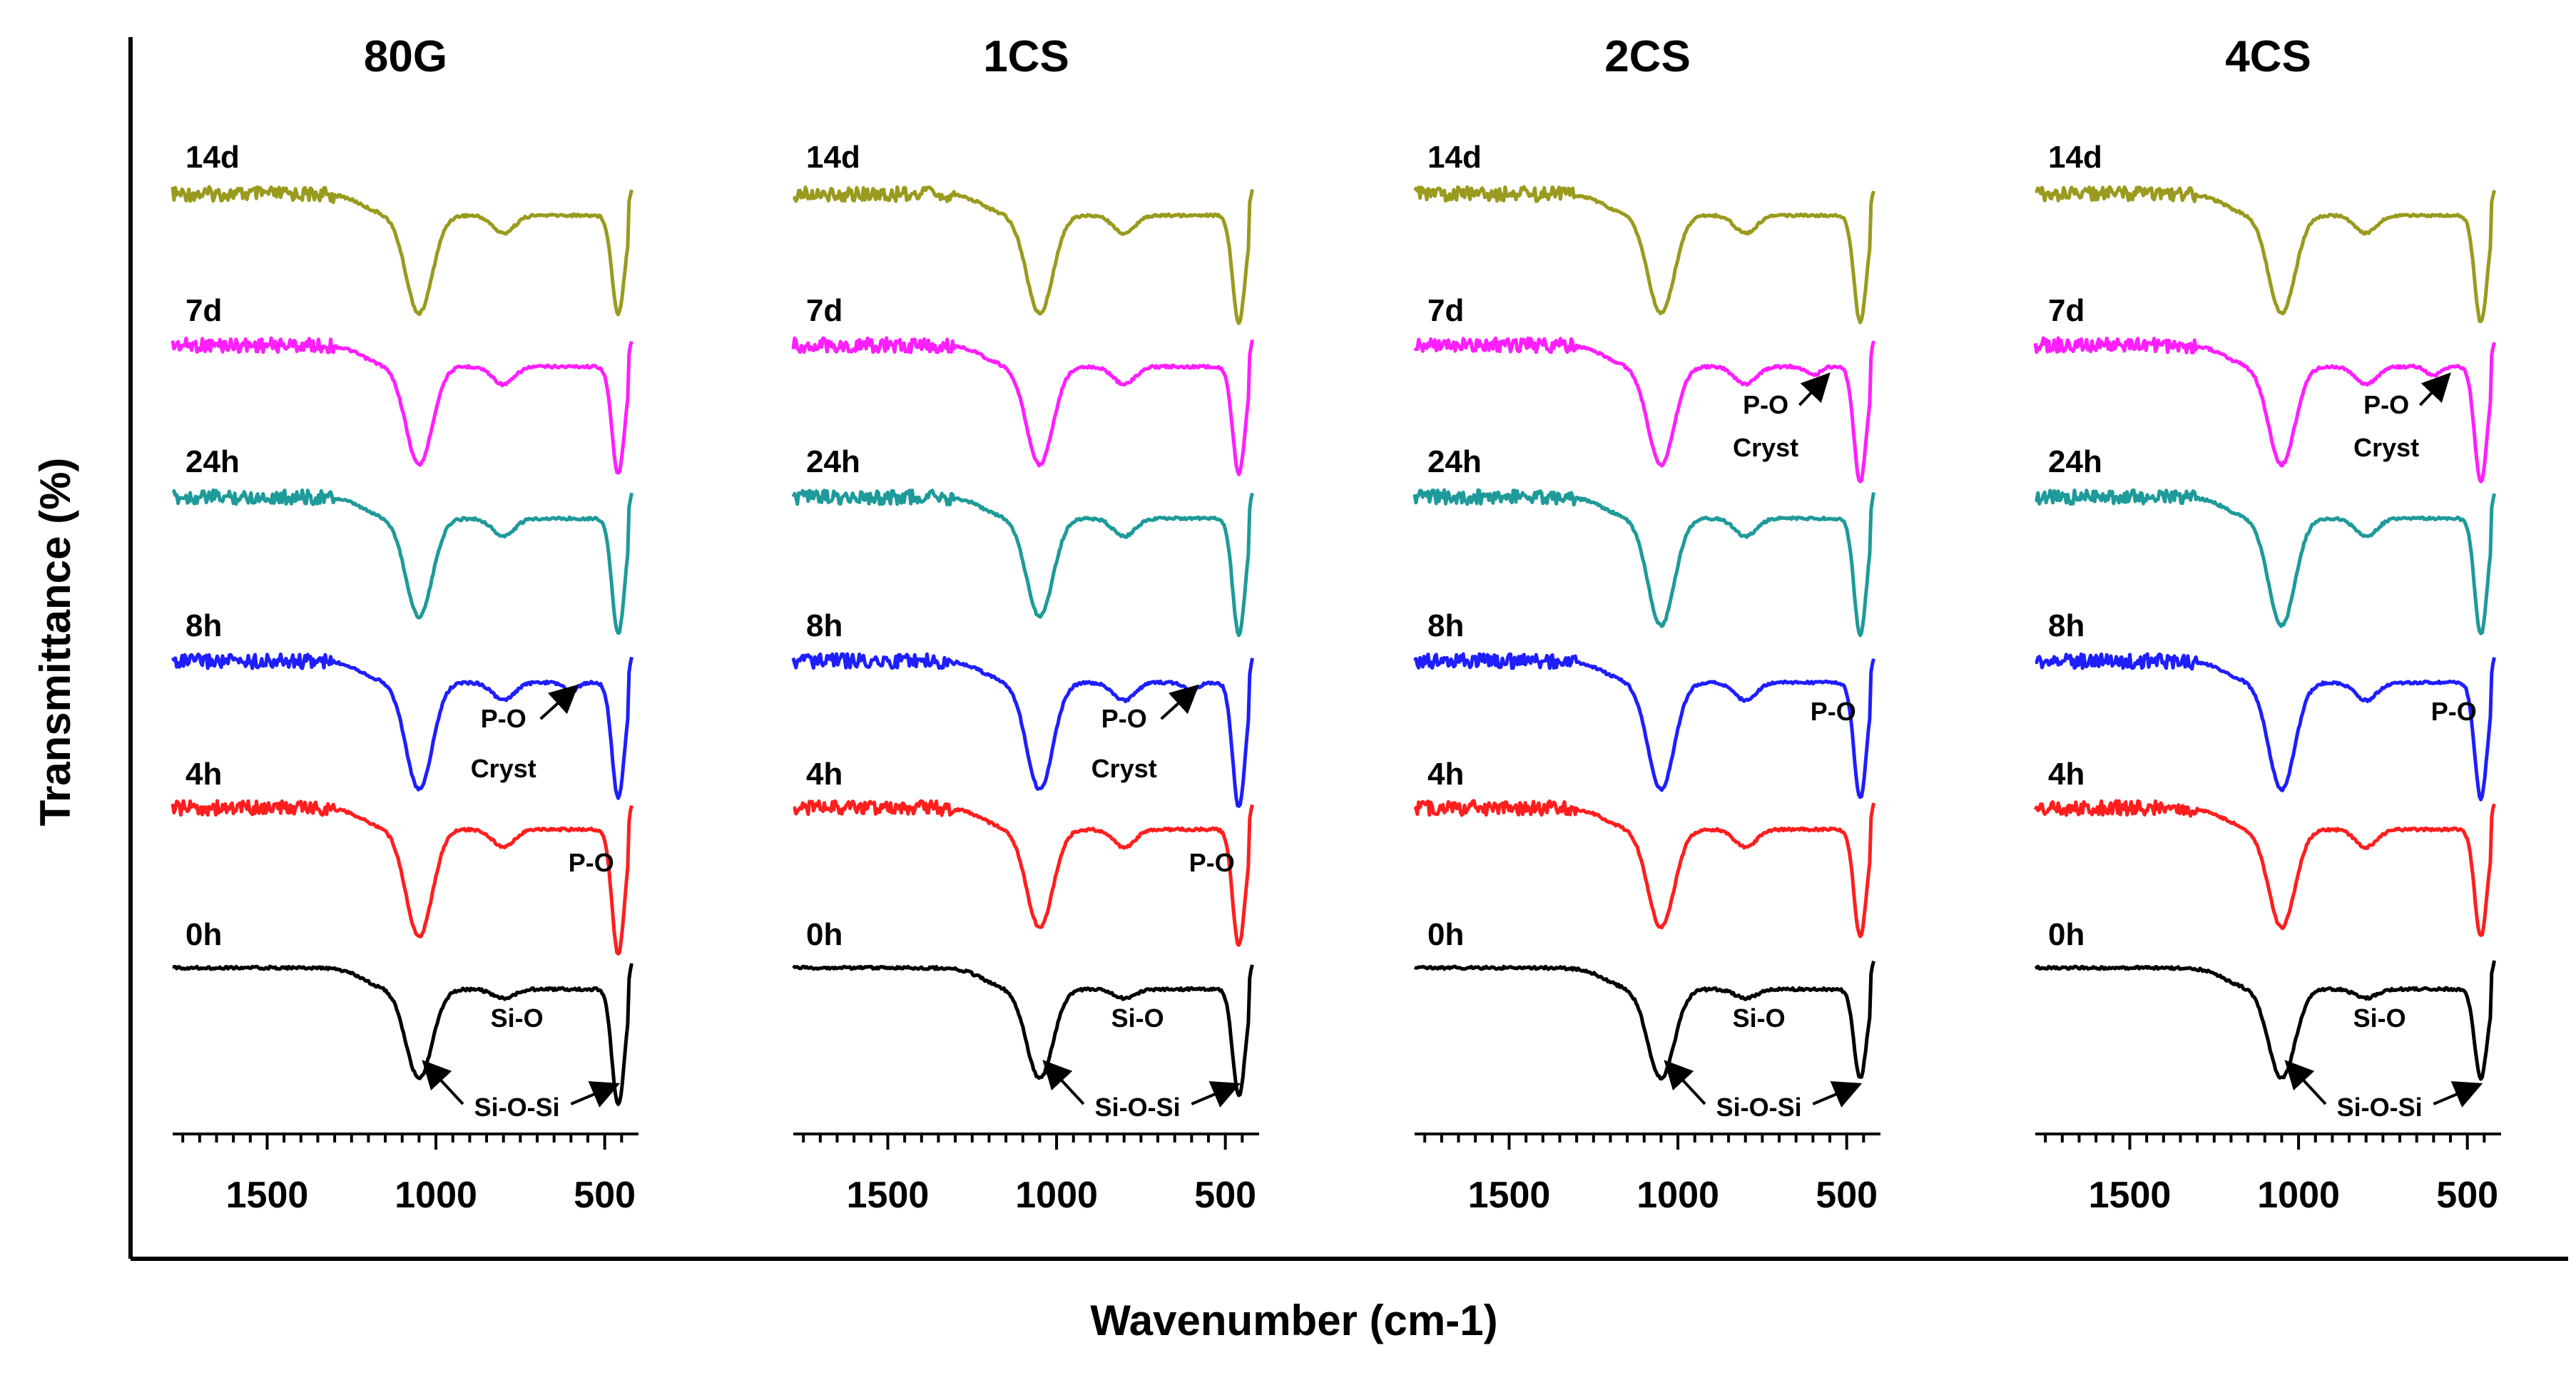 The image size is (2576, 1385). What do you see at coordinates (1293, 1320) in the screenshot?
I see `x-axis-label: Wavenumber (cm-1)` at bounding box center [1293, 1320].